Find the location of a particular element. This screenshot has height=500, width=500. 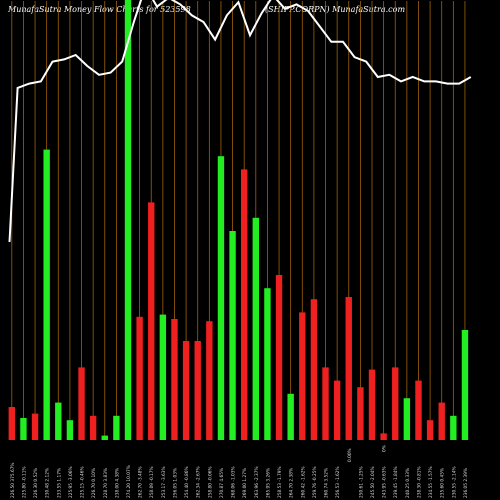

tick-label: 250.61 -1.25% is located at coordinates (361, 482).